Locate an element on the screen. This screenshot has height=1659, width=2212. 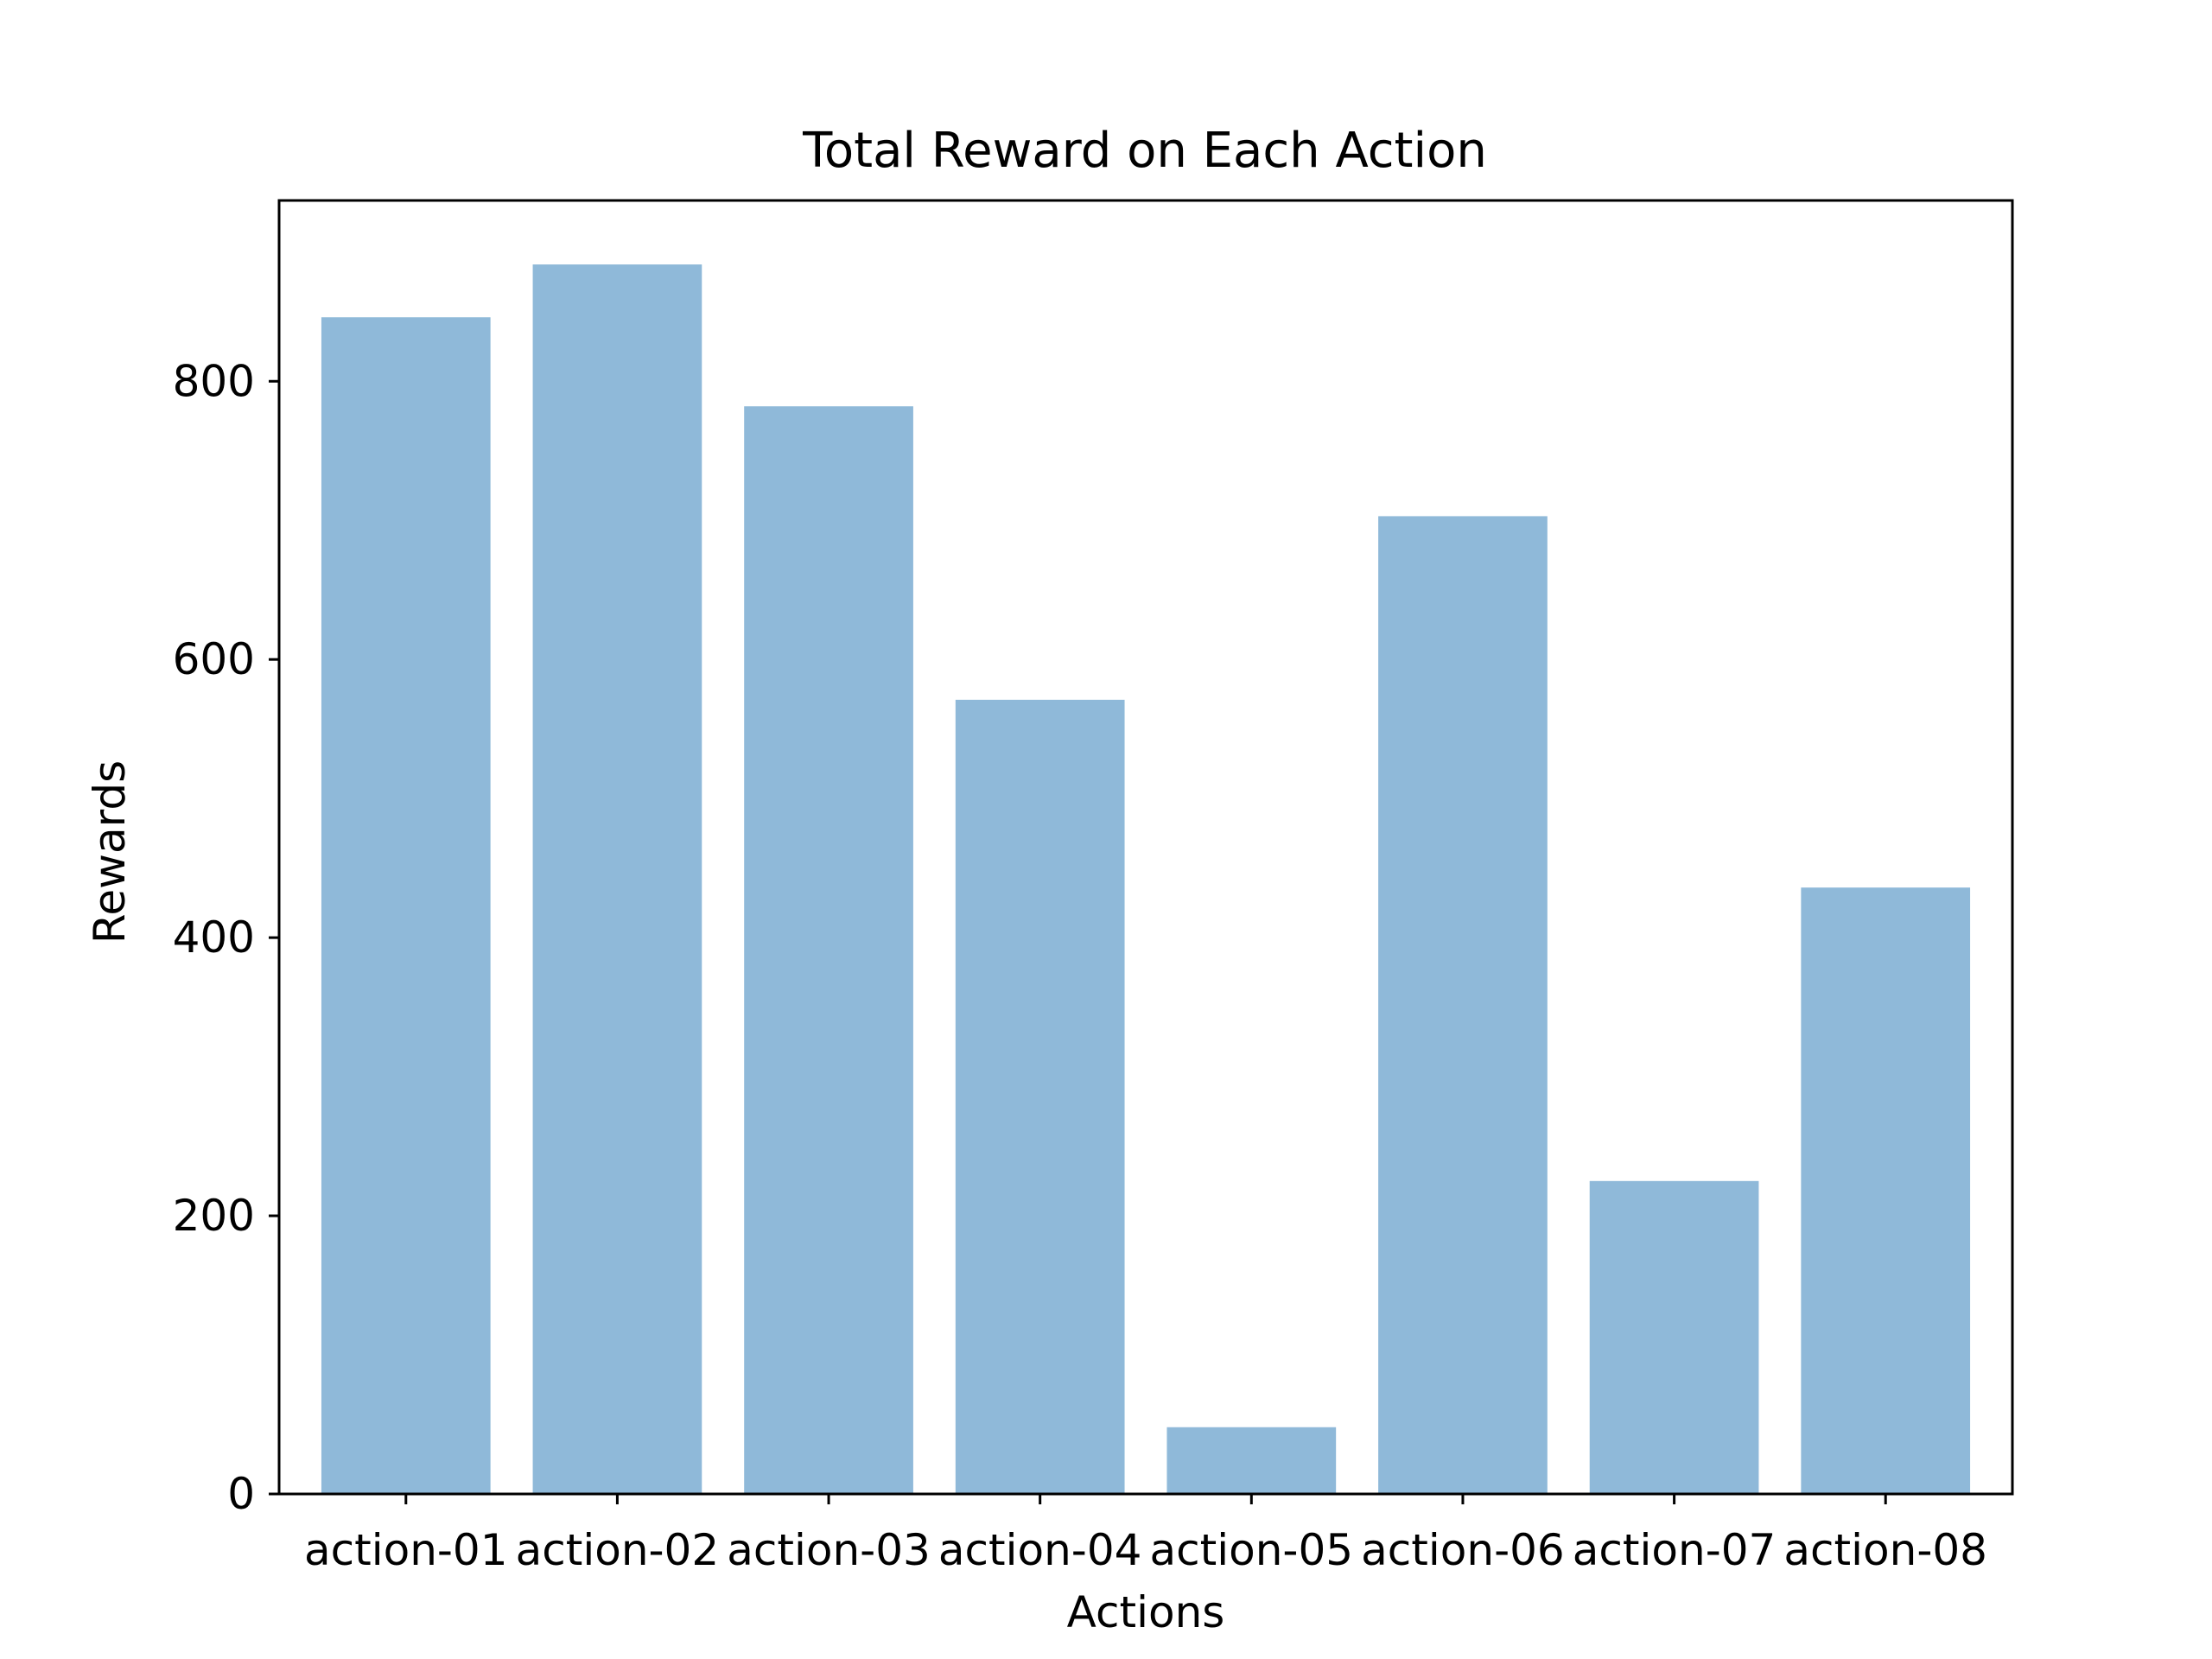
x-tick-label: action-08 is located at coordinates (1885, 1550).